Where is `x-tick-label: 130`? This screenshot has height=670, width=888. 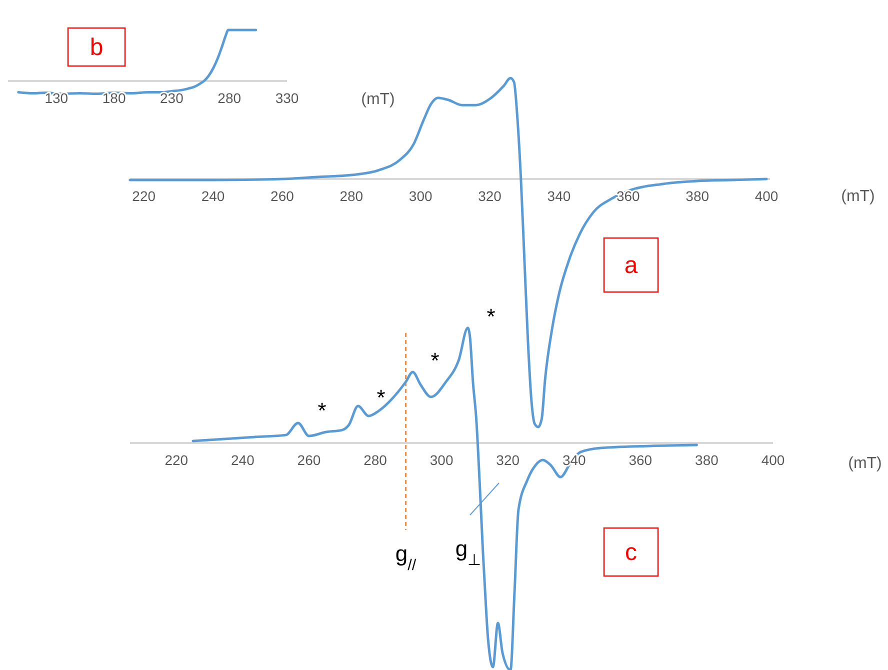
x-tick-label: 130 is located at coordinates (56, 98).